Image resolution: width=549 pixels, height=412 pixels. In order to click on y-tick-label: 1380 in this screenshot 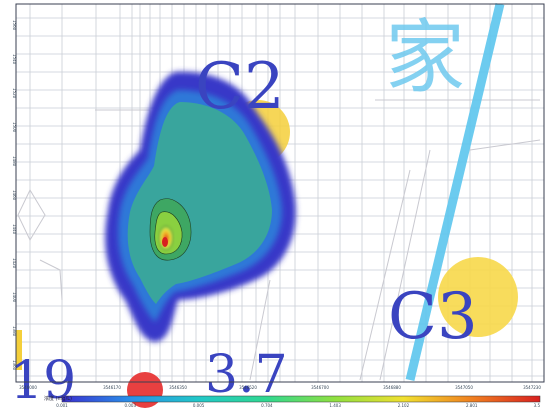, I will do `click(14, 331)`.